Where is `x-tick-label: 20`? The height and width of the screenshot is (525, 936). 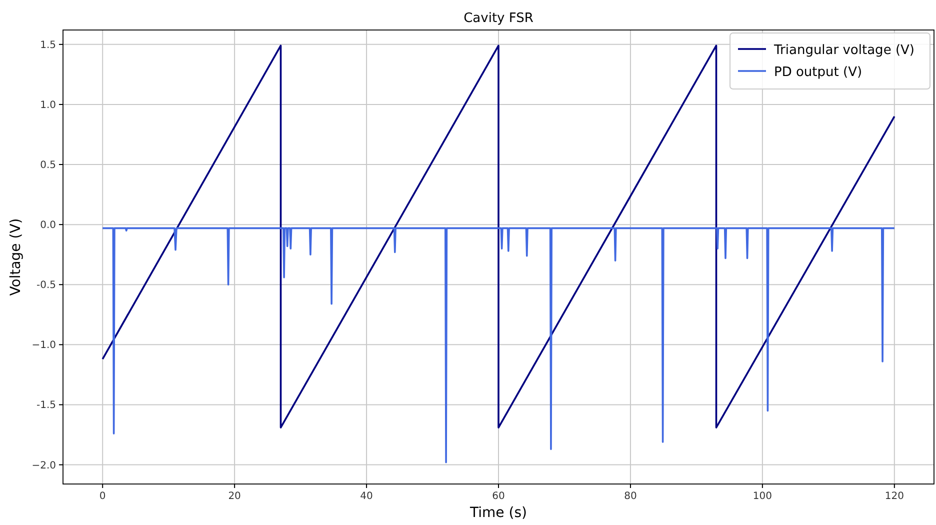 x-tick-label: 20 is located at coordinates (234, 496).